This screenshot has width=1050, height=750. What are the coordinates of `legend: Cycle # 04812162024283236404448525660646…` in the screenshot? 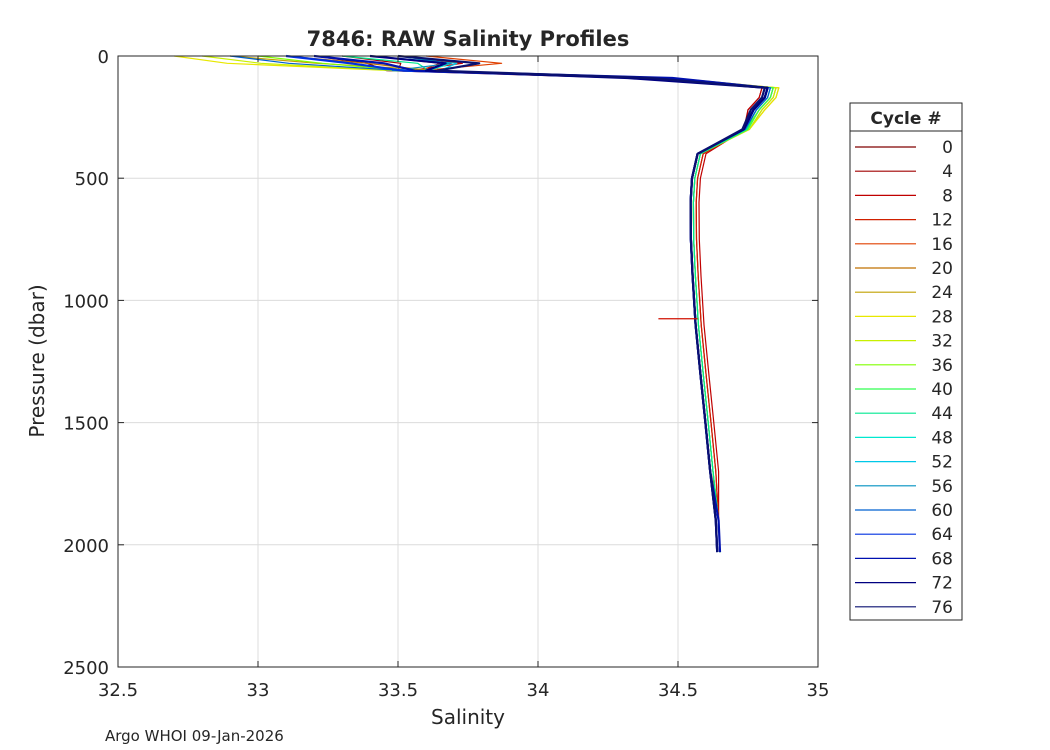 It's located at (906, 361).